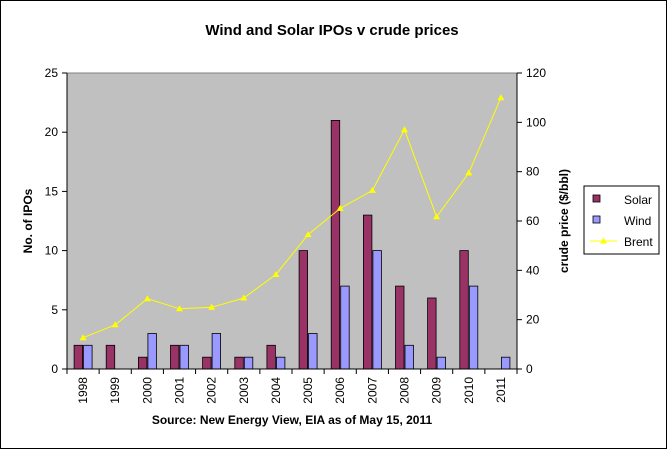  Describe the element at coordinates (331, 30) in the screenshot. I see `chart-title: Wind and Solar IPOs v crude prices` at that location.